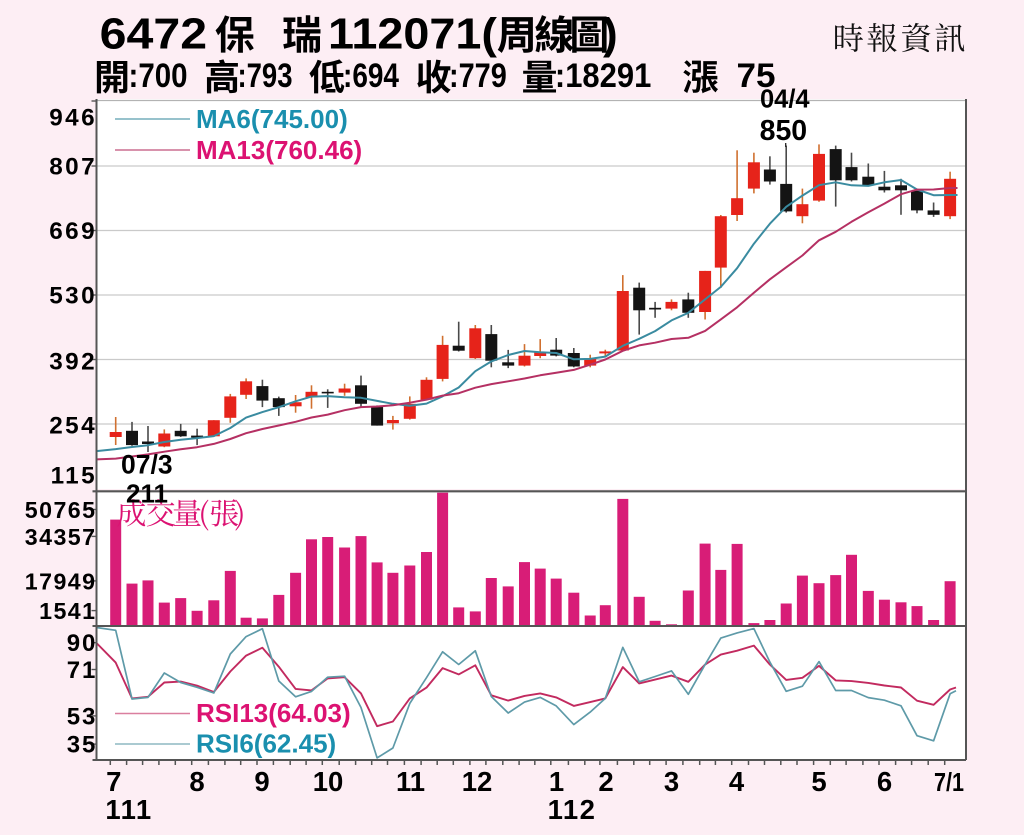 The image size is (1024, 835). I want to click on svg-text: :694, so click(371, 76).